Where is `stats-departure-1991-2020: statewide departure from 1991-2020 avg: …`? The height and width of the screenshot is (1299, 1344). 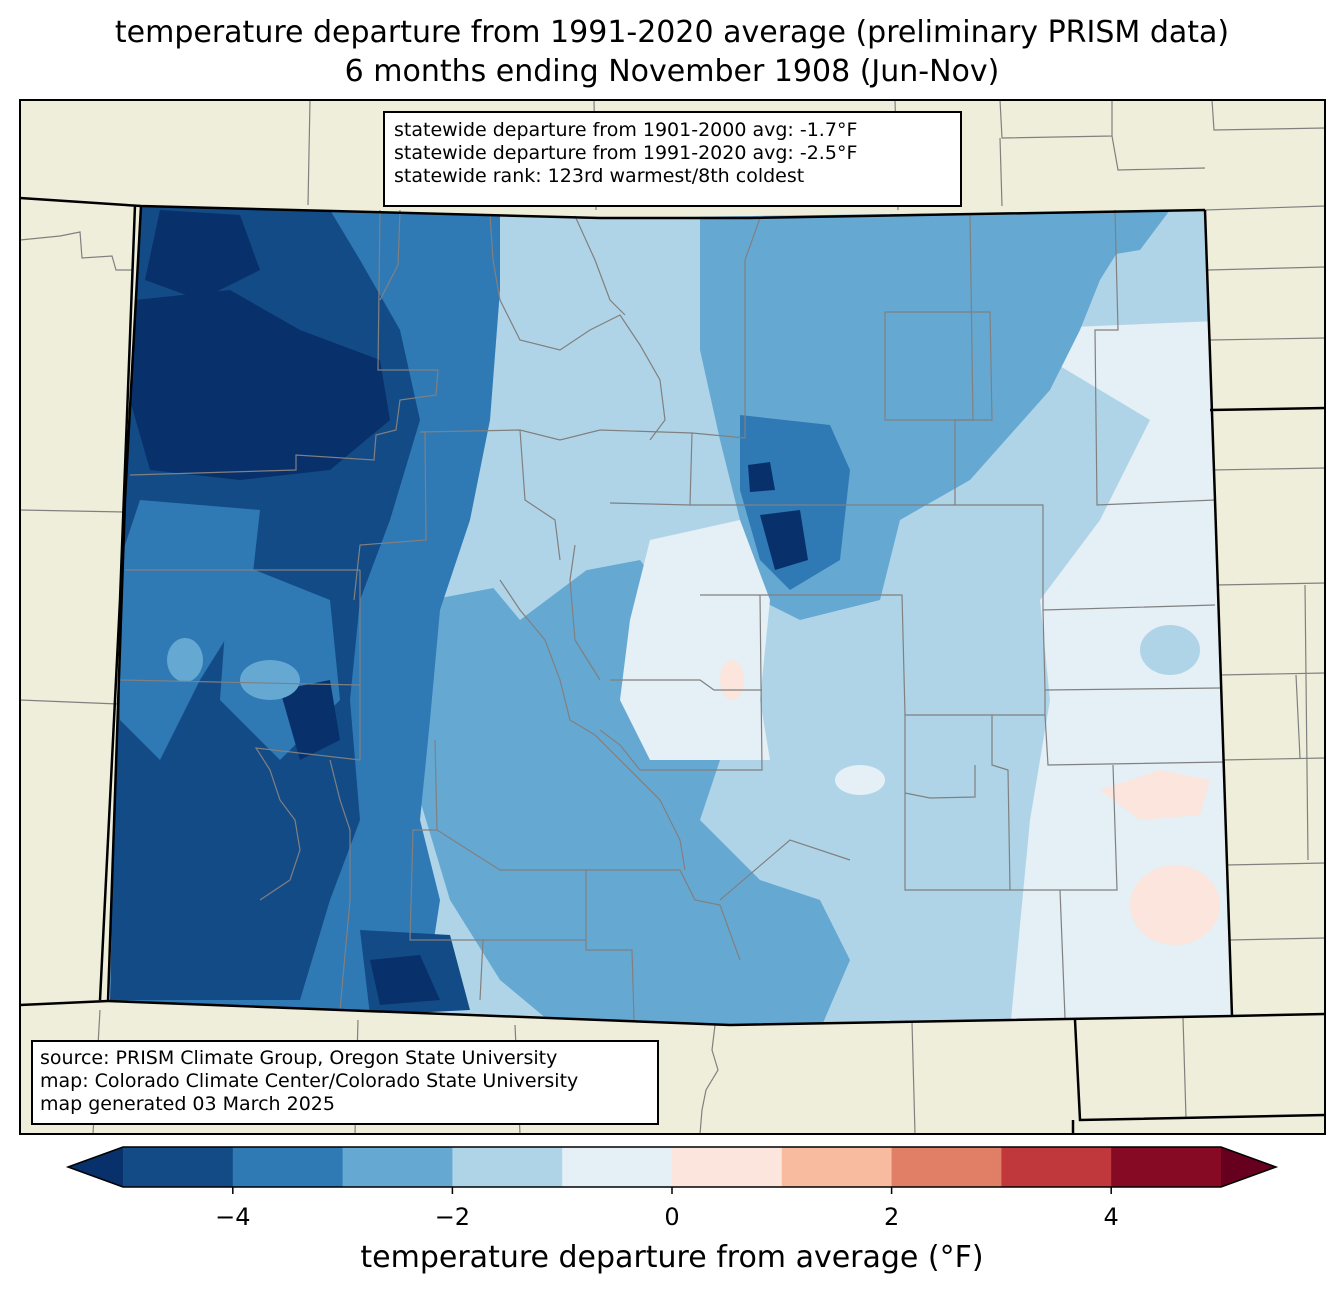
stats-departure-1991-2020: statewide departure from 1991-2020 avg: … is located at coordinates (626, 153).